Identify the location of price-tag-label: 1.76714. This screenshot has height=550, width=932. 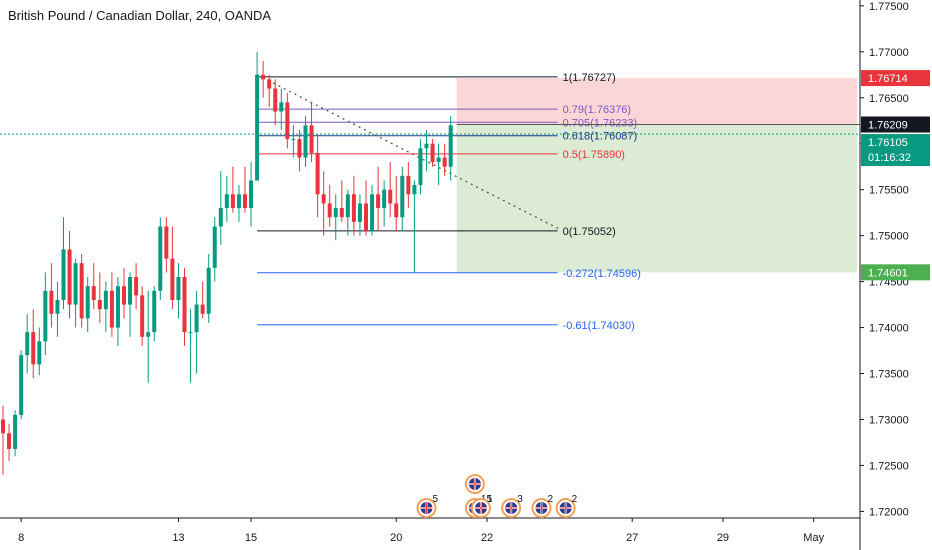
(888, 79).